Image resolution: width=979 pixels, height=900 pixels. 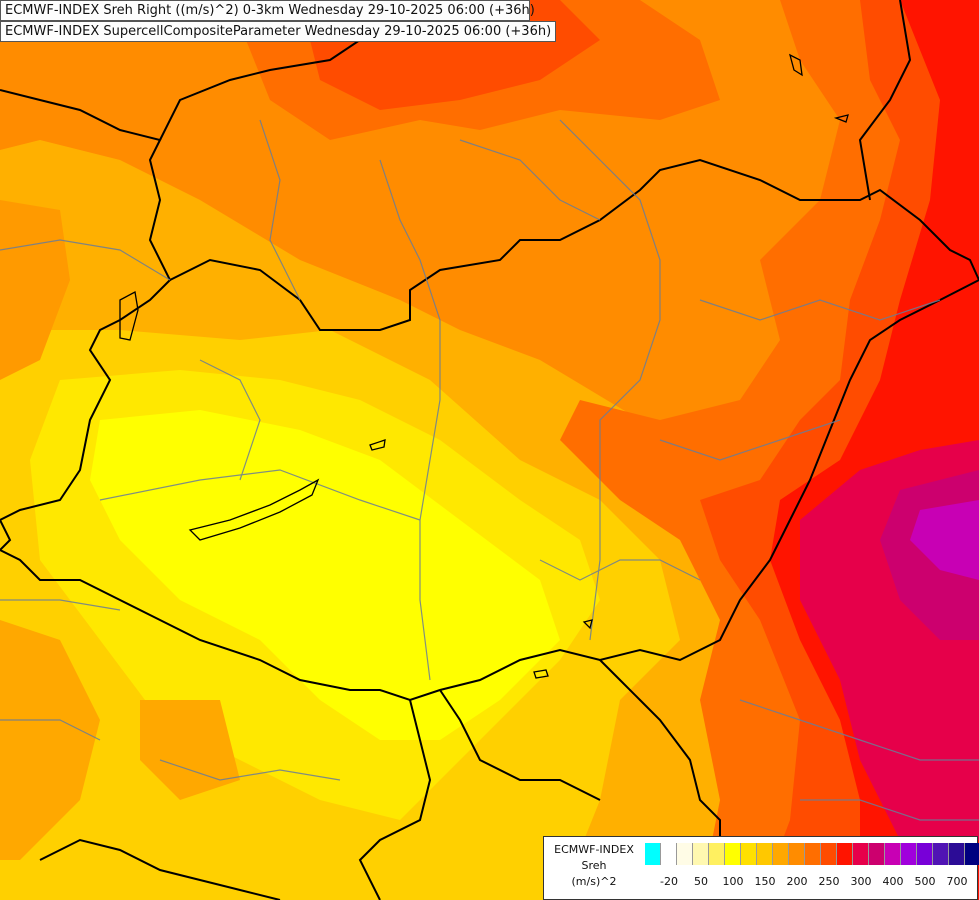 What do you see at coordinates (861, 881) in the screenshot?
I see `legend-tick-label: 300` at bounding box center [861, 881].